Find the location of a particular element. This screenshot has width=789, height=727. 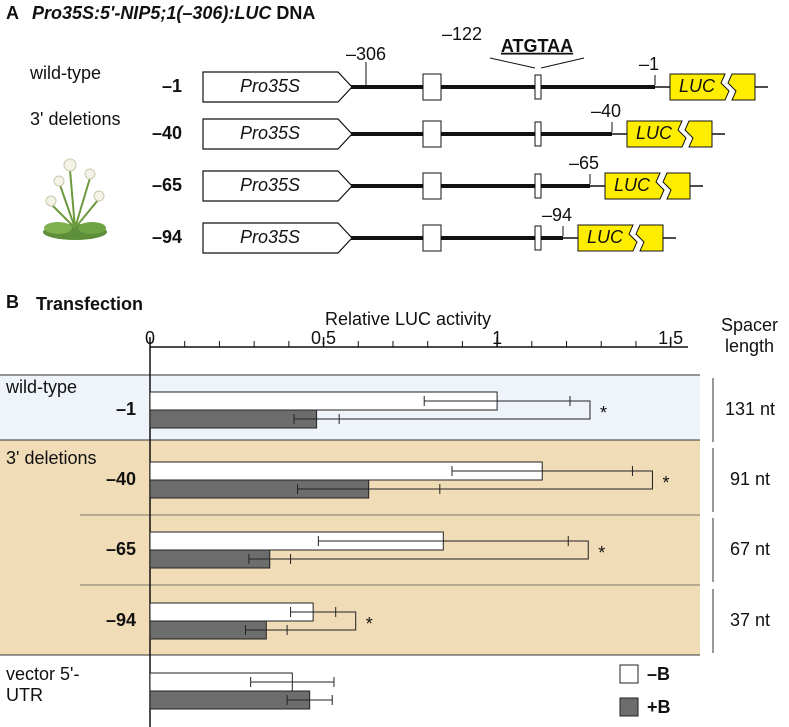

element-position: –122 is located at coordinates (462, 34).